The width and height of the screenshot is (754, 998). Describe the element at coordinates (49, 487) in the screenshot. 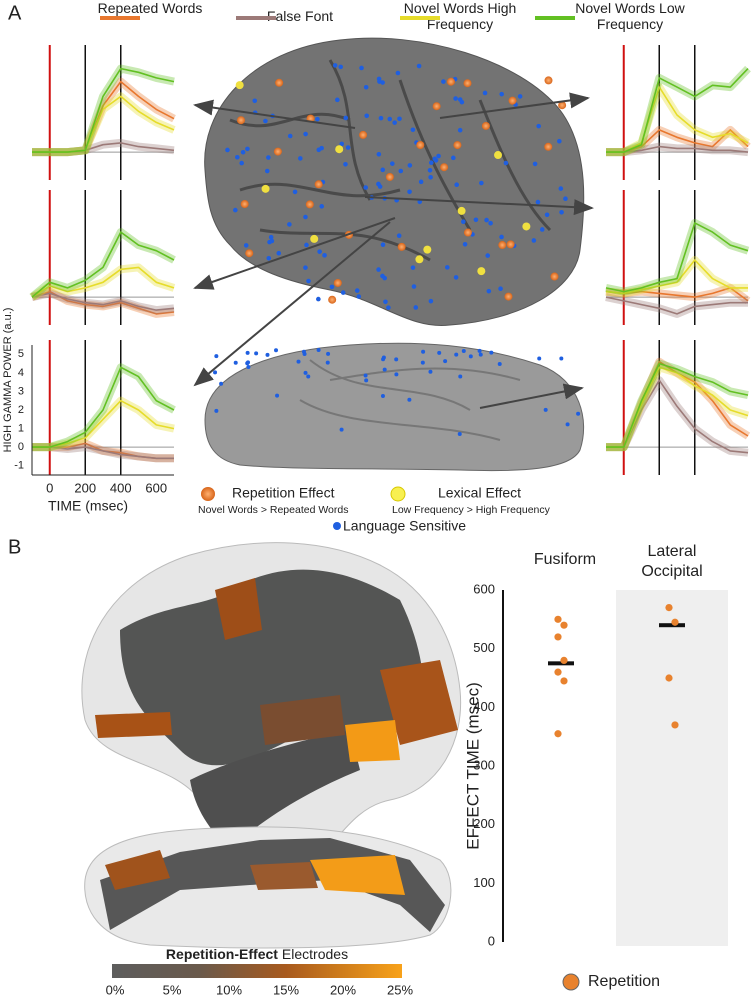

I see `x-tick-label: 0` at that location.